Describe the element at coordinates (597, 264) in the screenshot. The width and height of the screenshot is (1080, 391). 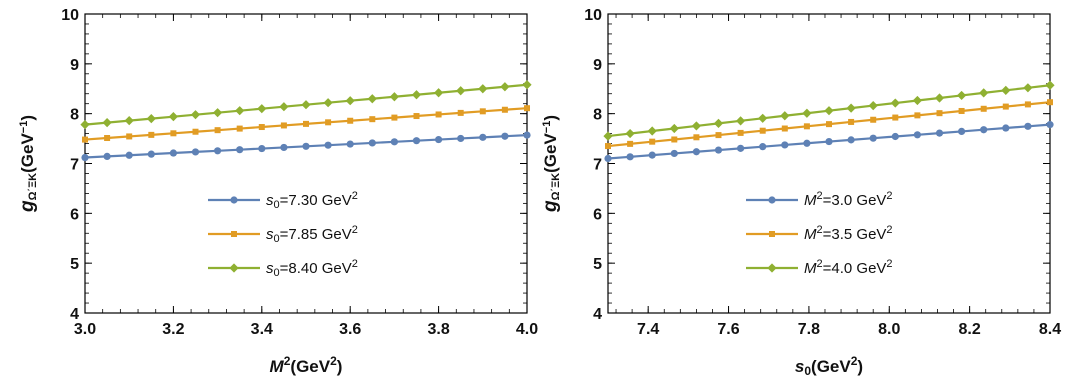
I see `y-tick-label: 5` at that location.